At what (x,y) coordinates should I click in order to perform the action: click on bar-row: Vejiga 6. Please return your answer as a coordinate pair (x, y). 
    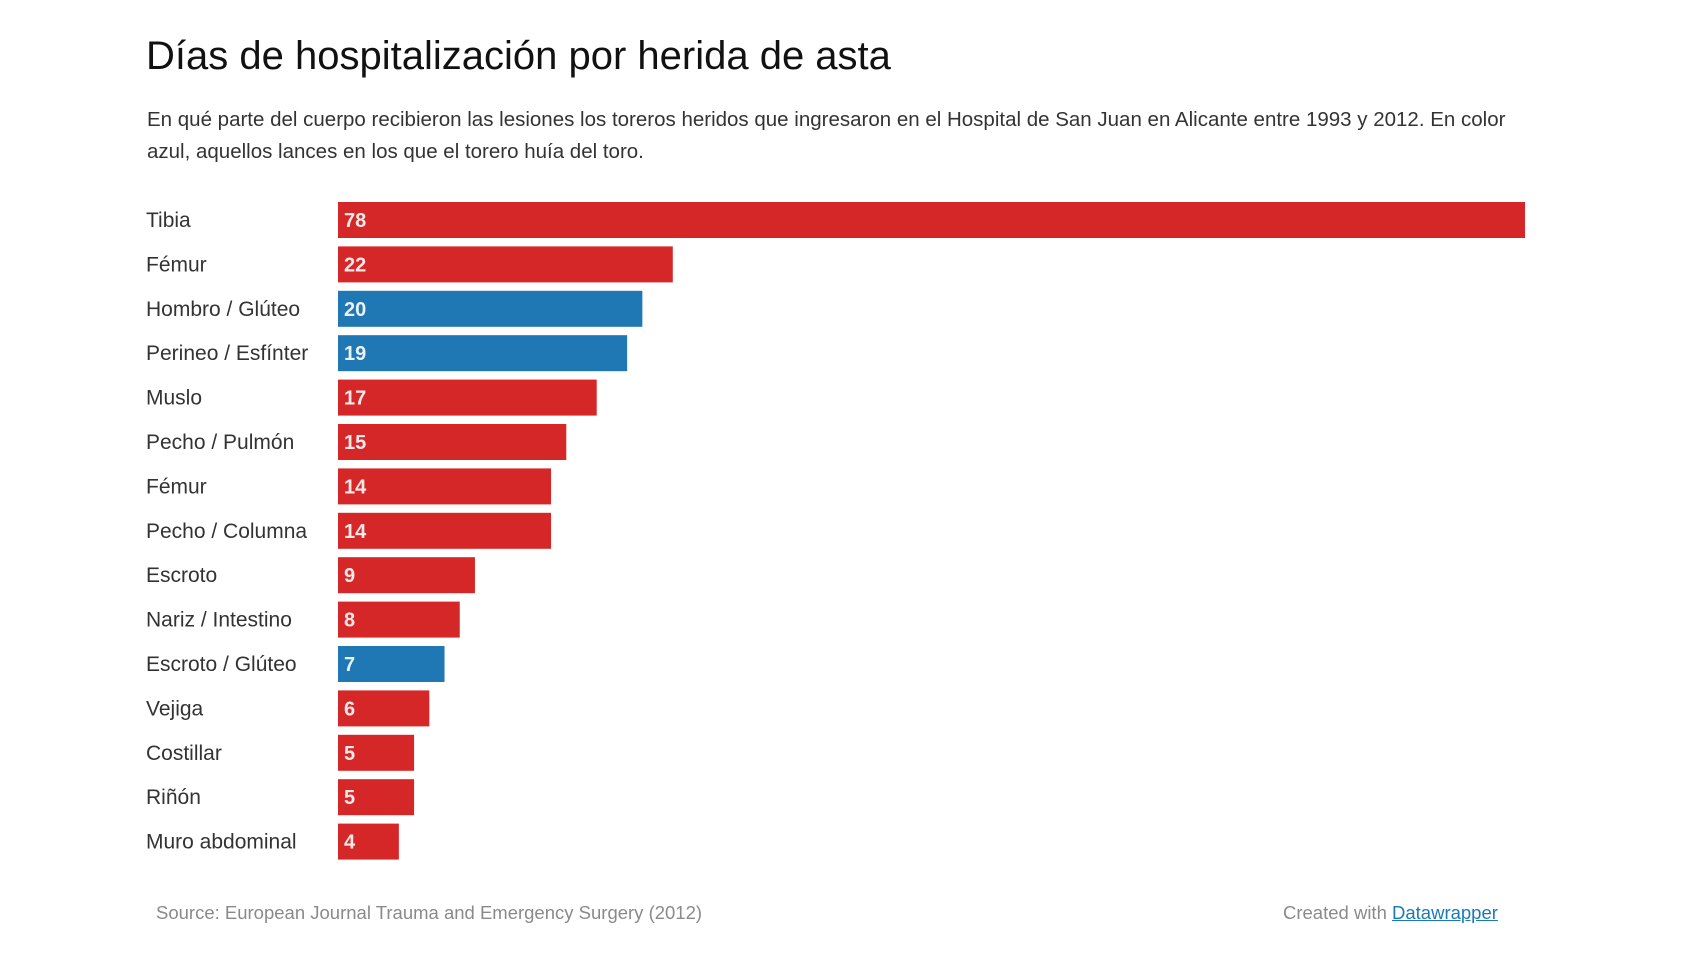
    Looking at the image, I should click on (288, 708).